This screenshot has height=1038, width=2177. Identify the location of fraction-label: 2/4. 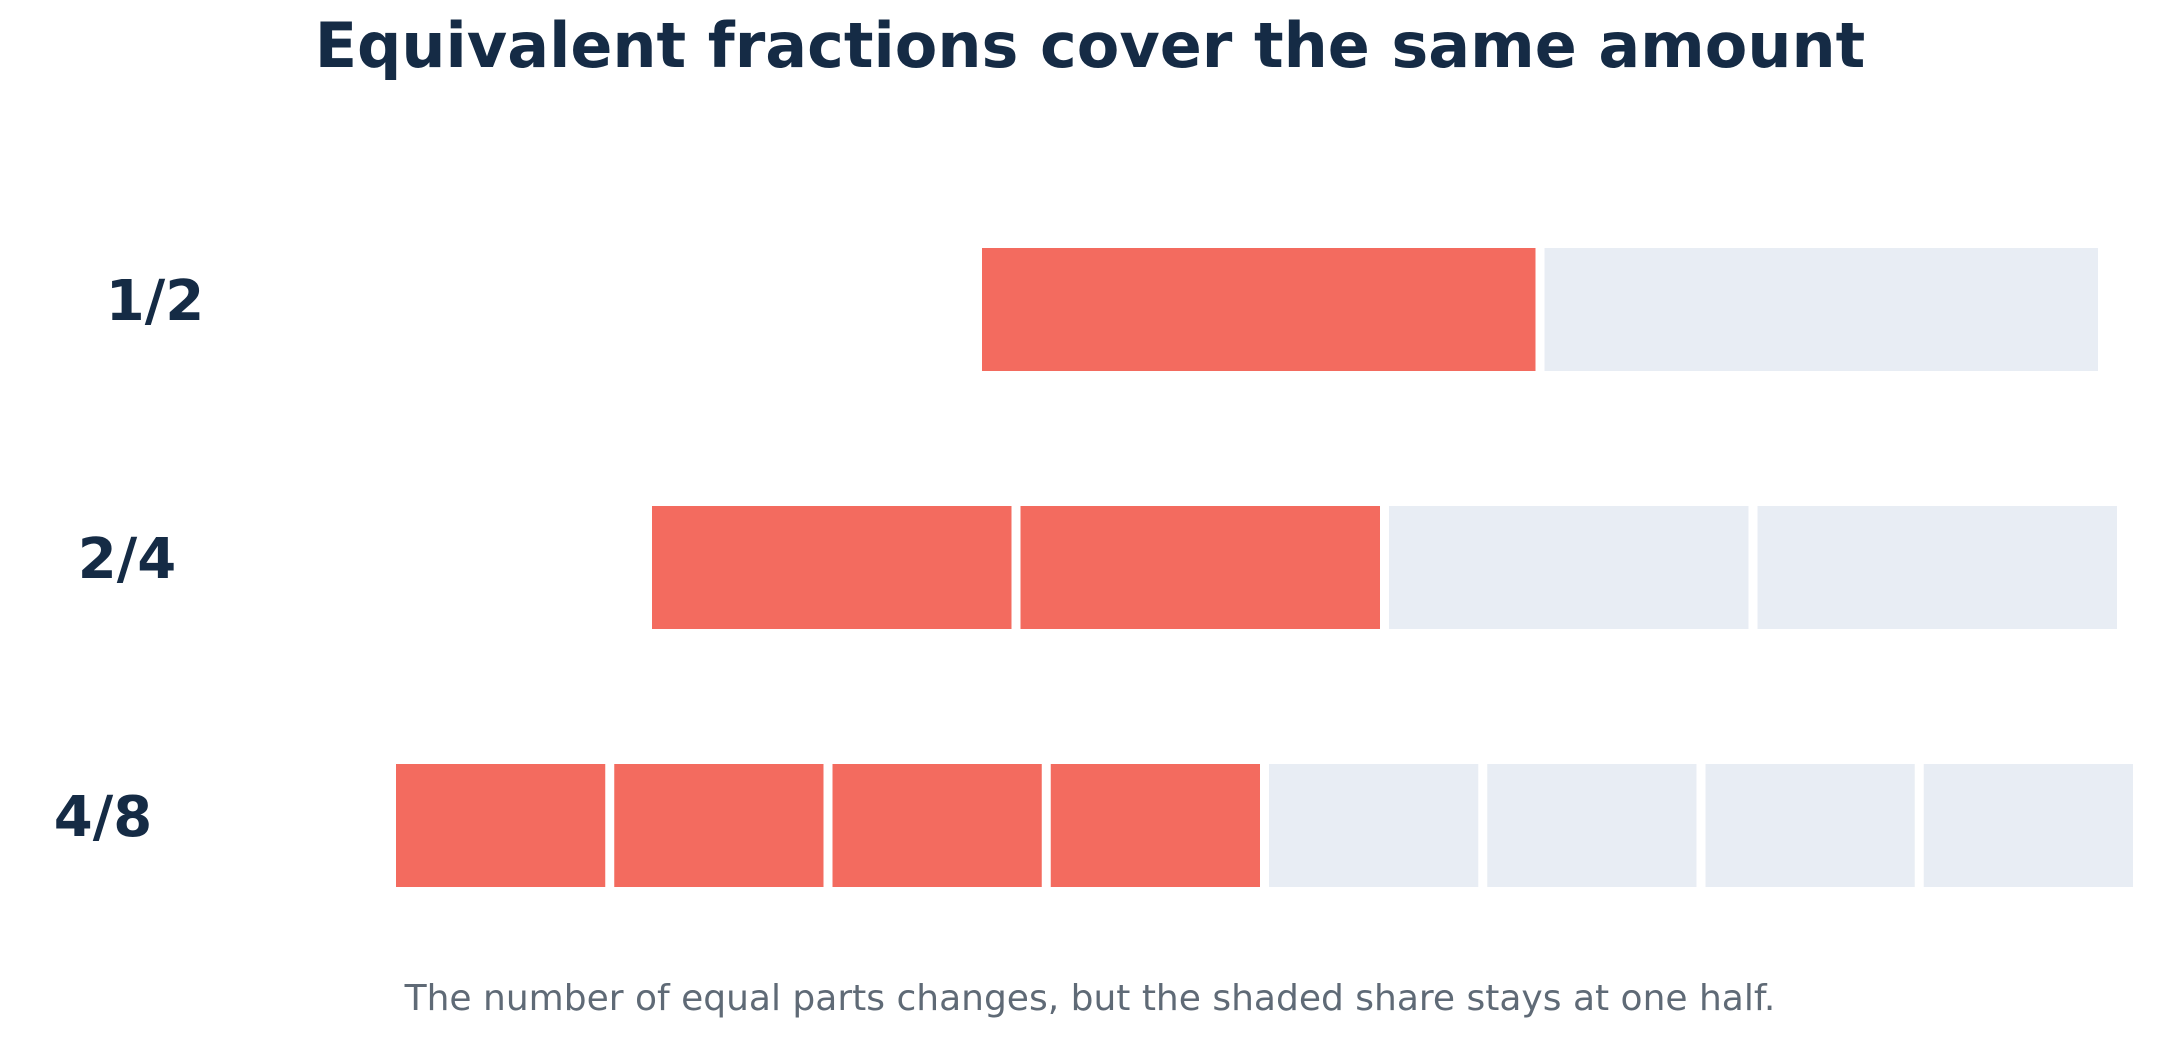
(127, 559).